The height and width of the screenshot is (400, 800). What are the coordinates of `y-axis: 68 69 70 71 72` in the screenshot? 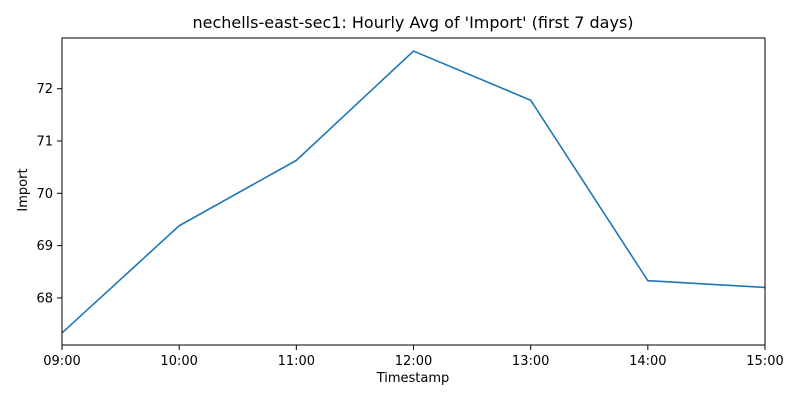 It's located at (49, 194).